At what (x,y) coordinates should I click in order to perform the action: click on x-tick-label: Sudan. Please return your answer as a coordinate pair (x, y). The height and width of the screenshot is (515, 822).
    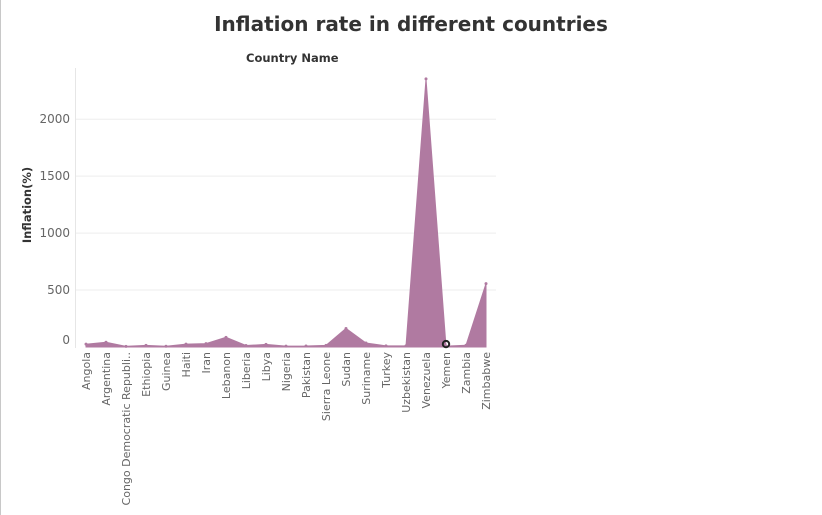
    Looking at the image, I should click on (346, 369).